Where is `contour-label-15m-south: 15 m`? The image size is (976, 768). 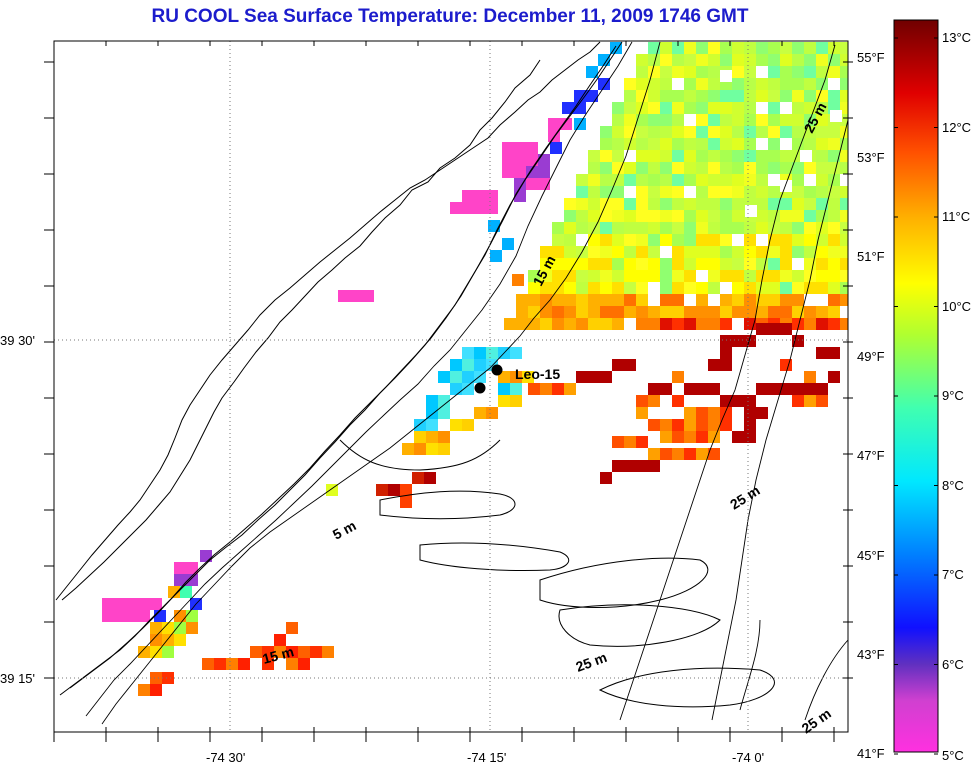 contour-label-15m-south: 15 m is located at coordinates (278, 655).